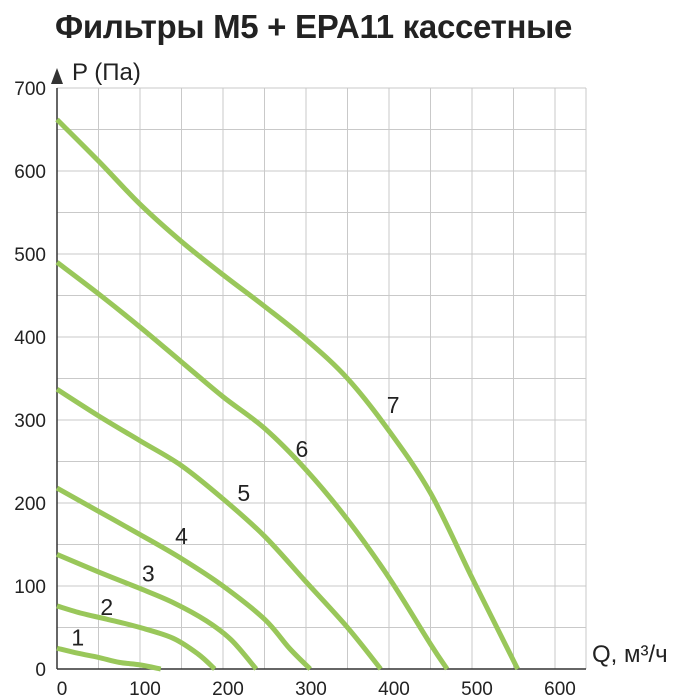  Describe the element at coordinates (394, 689) in the screenshot. I see `x-tick-label: 400` at that location.